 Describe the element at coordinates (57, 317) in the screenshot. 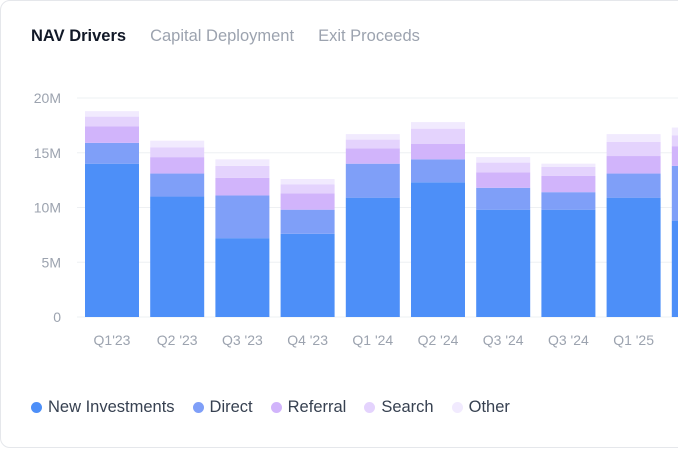

I see `y-tick-label: 0` at that location.